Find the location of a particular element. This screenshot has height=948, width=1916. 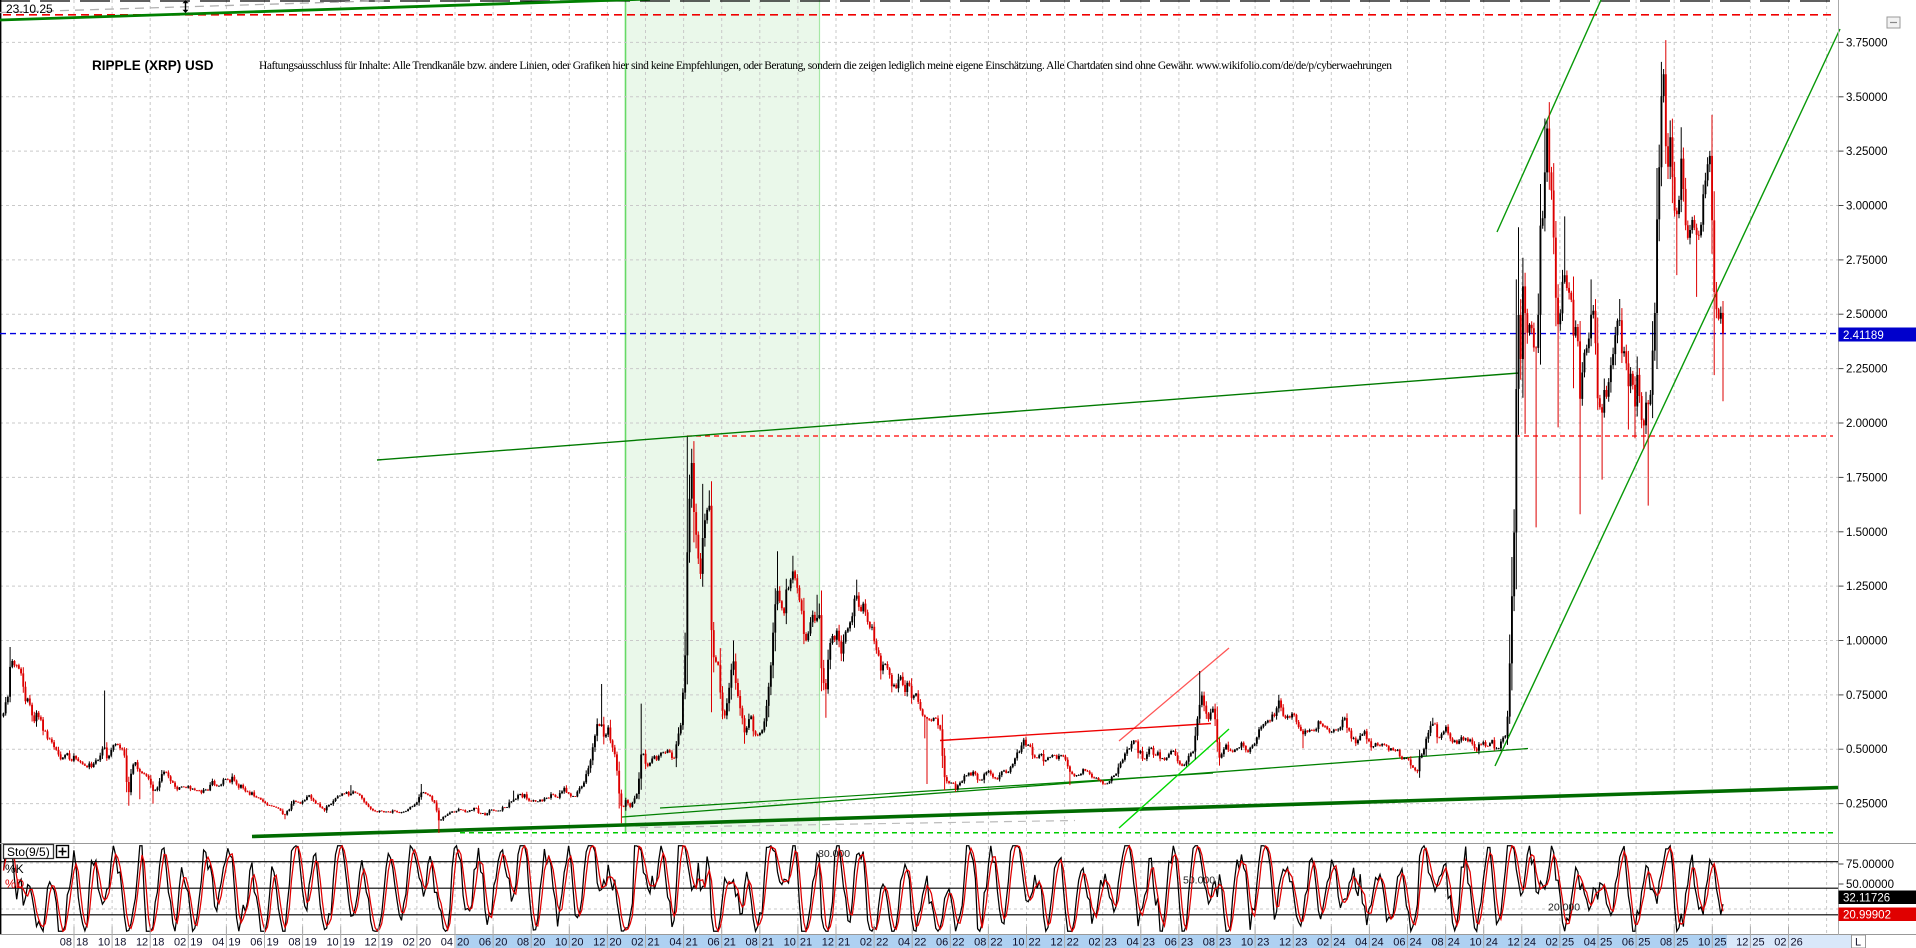

svg-text: 0.75000 is located at coordinates (1867, 696).